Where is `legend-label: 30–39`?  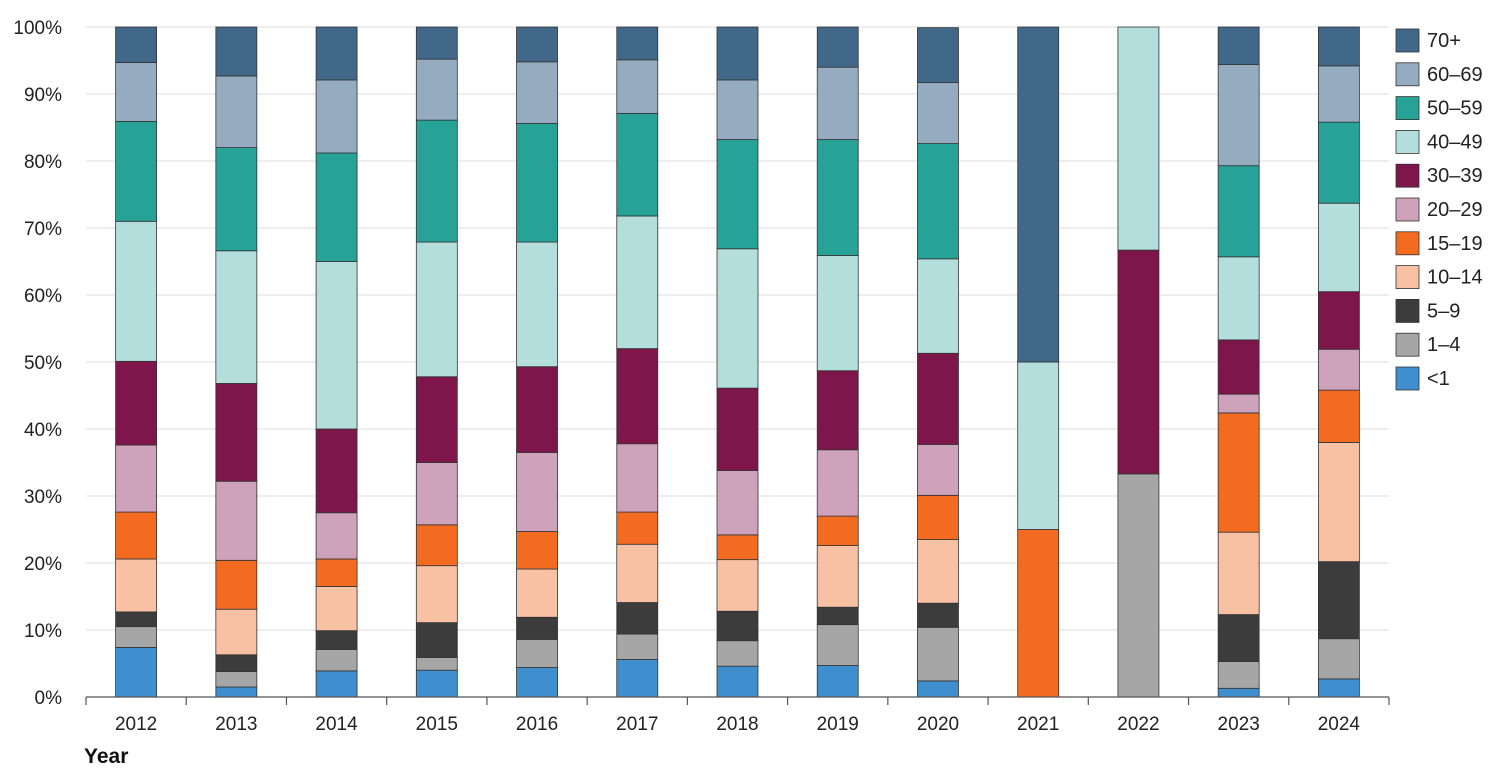
legend-label: 30–39 is located at coordinates (1455, 176).